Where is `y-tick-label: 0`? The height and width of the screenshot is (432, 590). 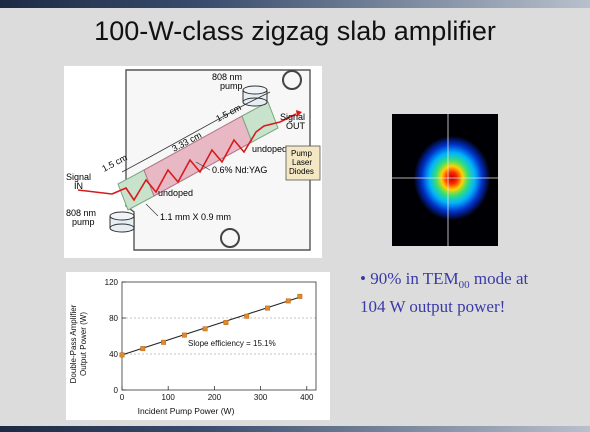 y-tick-label: 0 is located at coordinates (116, 390).